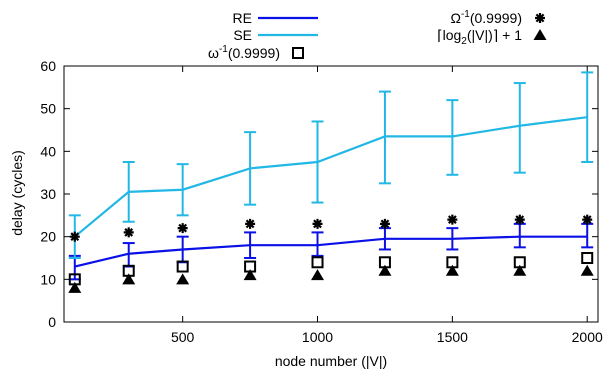 The image size is (614, 375). I want to click on y-tick-label: 10, so click(48, 279).